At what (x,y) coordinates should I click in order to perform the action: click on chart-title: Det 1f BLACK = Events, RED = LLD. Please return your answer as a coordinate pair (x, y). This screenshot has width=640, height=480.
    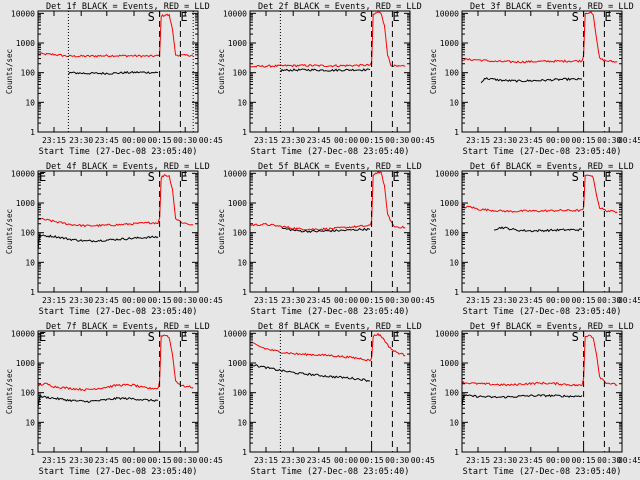
    Looking at the image, I should click on (128, 7).